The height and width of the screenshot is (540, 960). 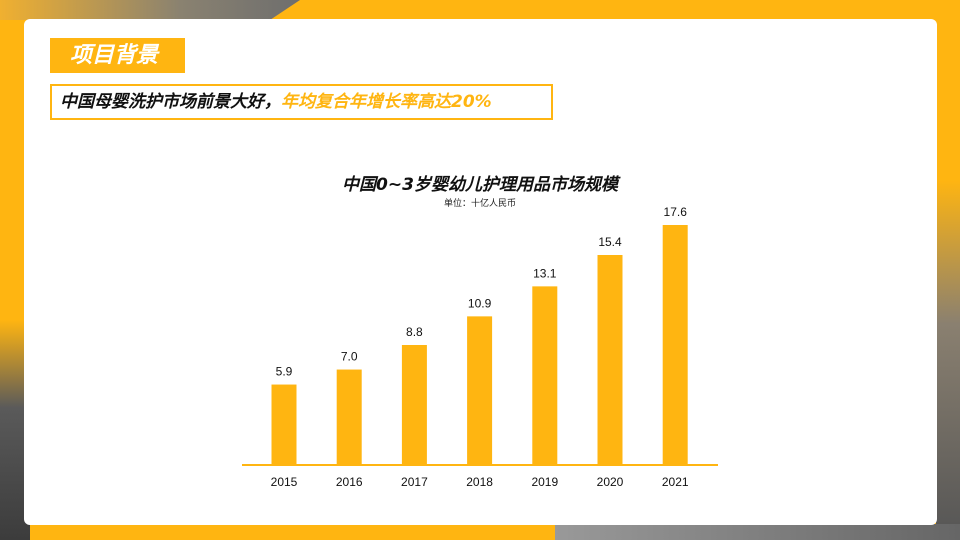 I want to click on x-tick-label: 2020, so click(x=610, y=482).